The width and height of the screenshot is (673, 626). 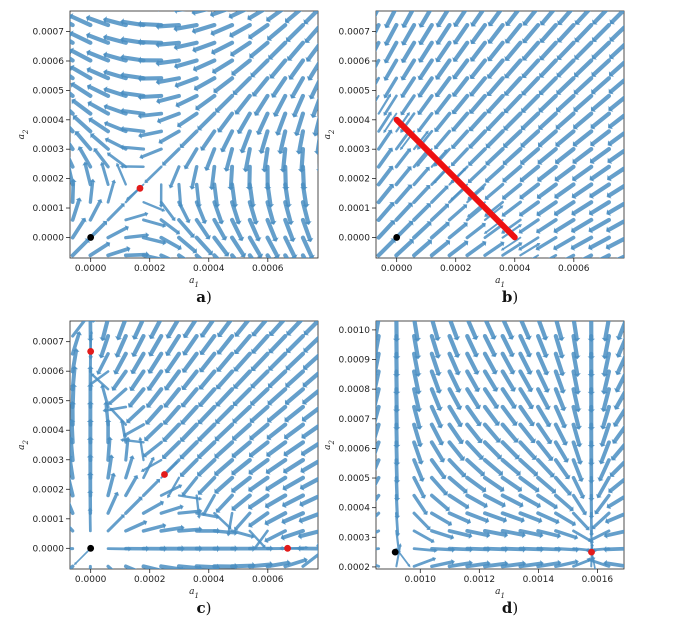 I want to click on quiver-field, so click(x=500, y=445).